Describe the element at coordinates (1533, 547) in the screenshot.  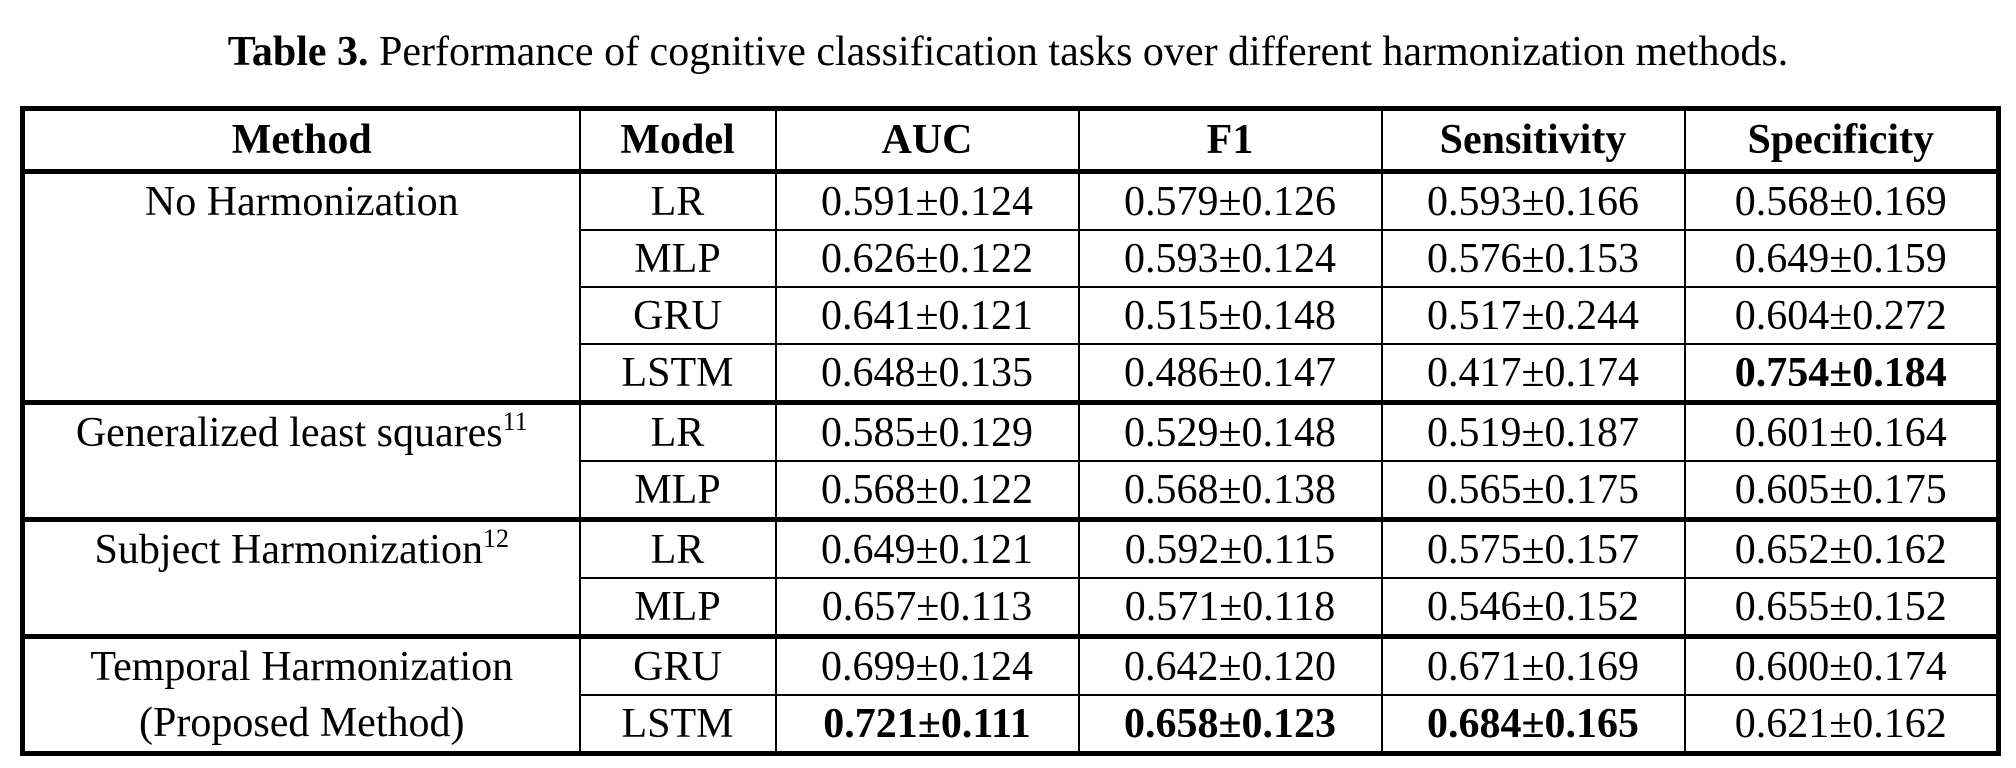
I see `sensitivity-cell: 0.575±0.157` at that location.